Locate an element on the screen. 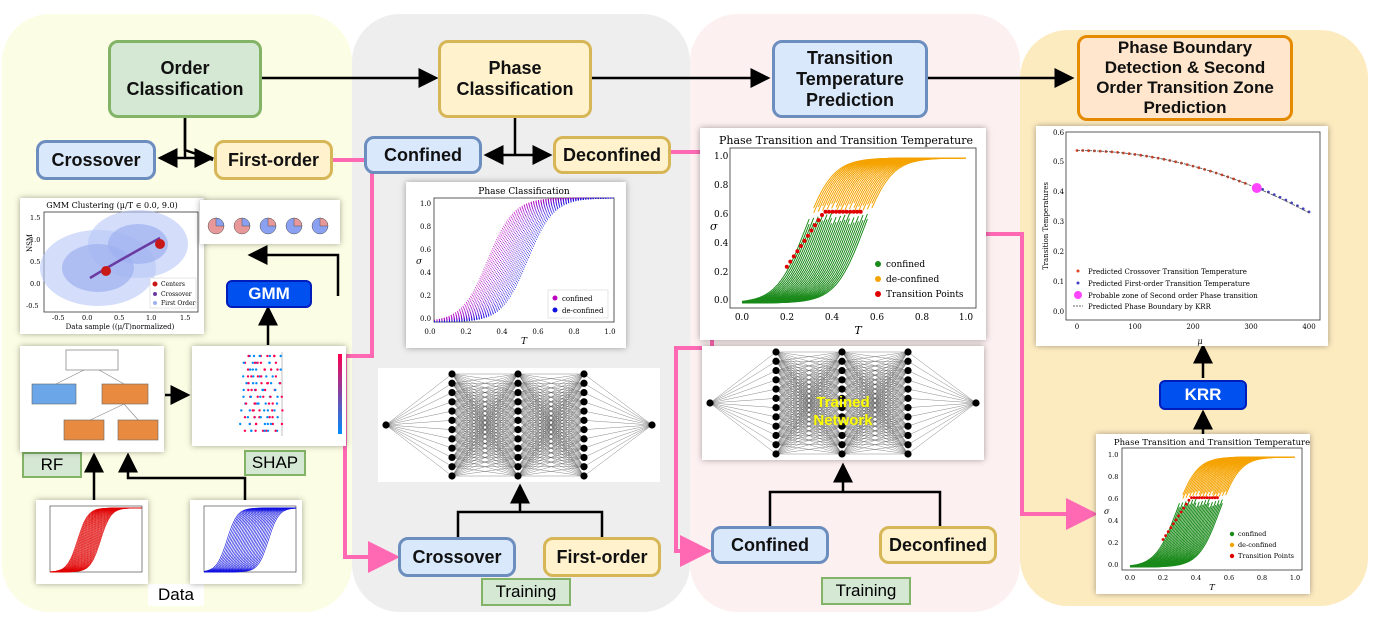 This screenshot has height=622, width=1380. svg-text: σ is located at coordinates (714, 226).